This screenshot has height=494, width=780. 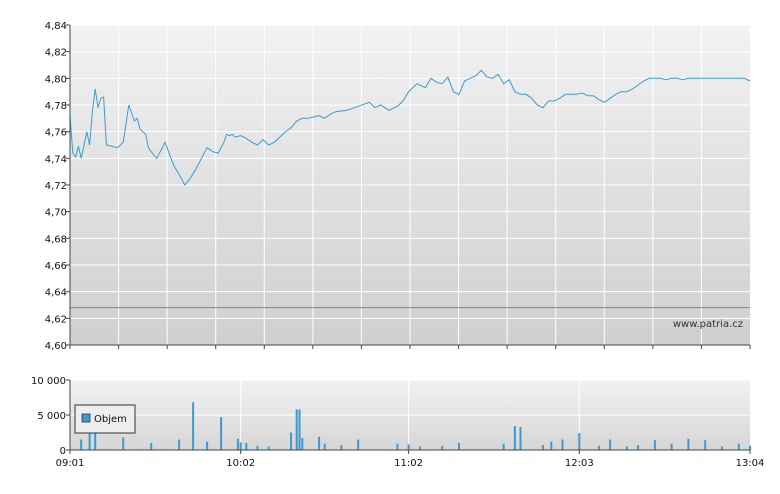 I want to click on price-y-tick-label: 4,84, so click(x=56, y=26).